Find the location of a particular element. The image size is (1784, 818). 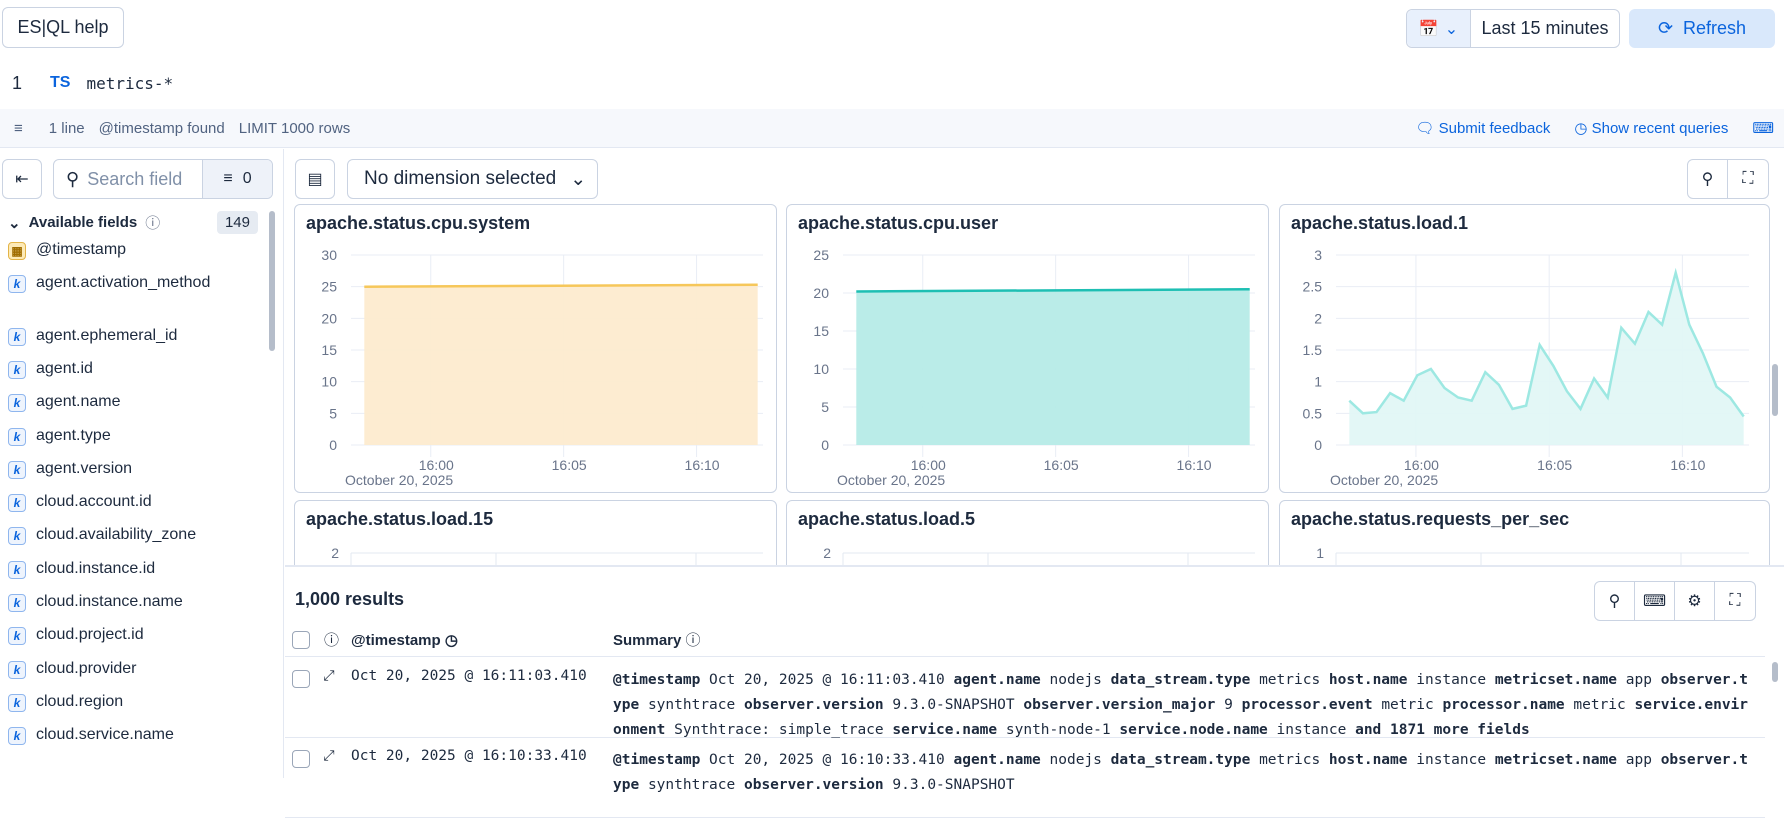

field-item: k cloud.availability_zone is located at coordinates (133, 536).